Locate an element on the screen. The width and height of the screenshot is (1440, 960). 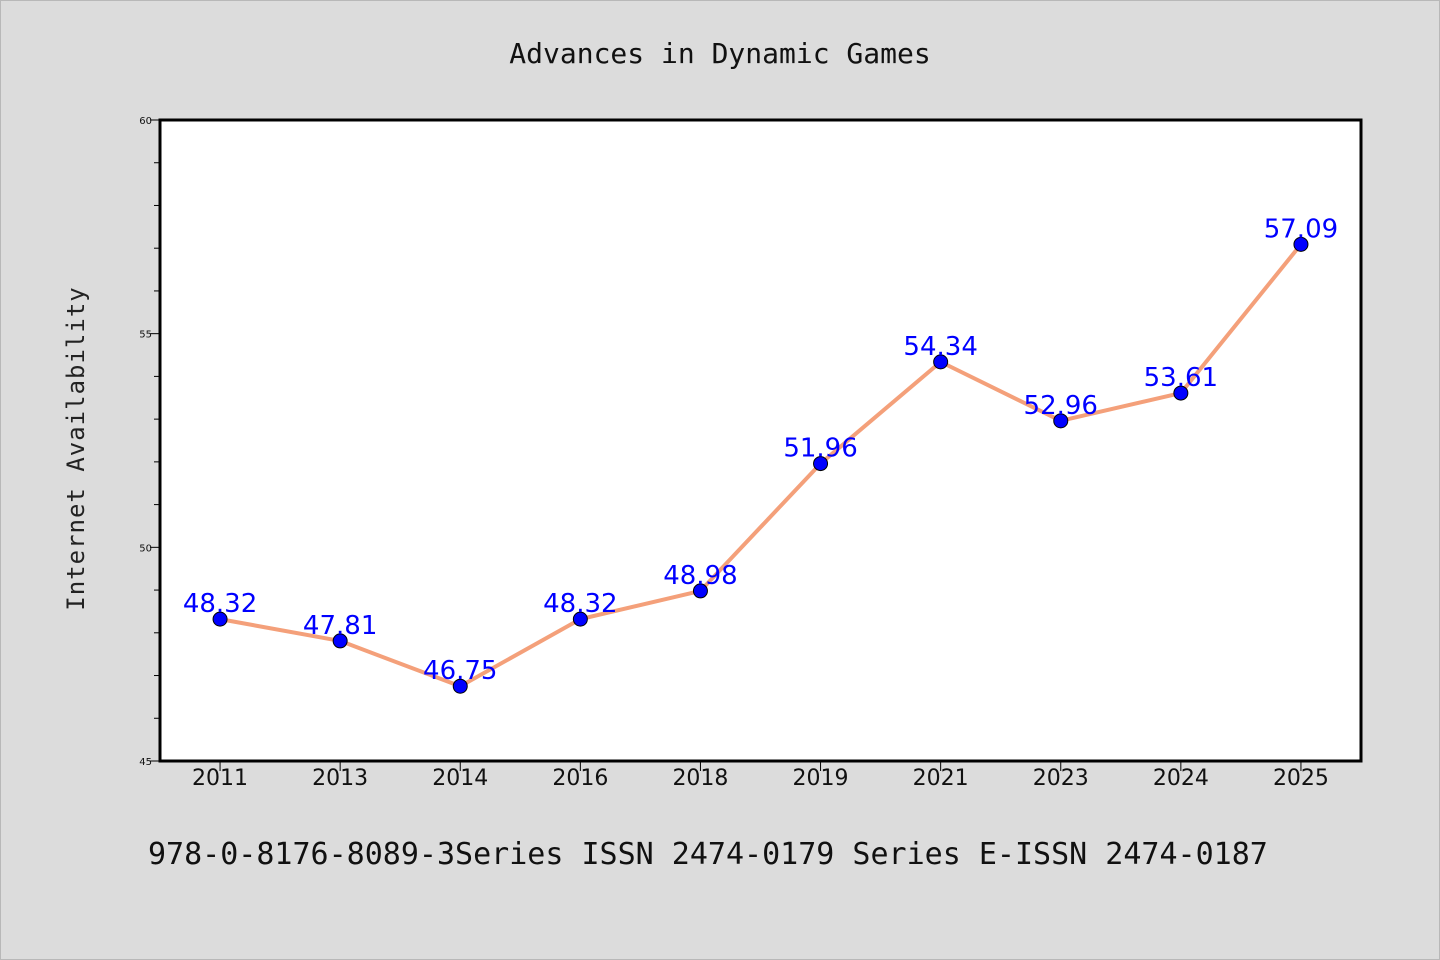
x-axis: 2011 2013 2014 2016 2018 2019 2021 2023 2024 2025 is located at coordinates (760, 776).